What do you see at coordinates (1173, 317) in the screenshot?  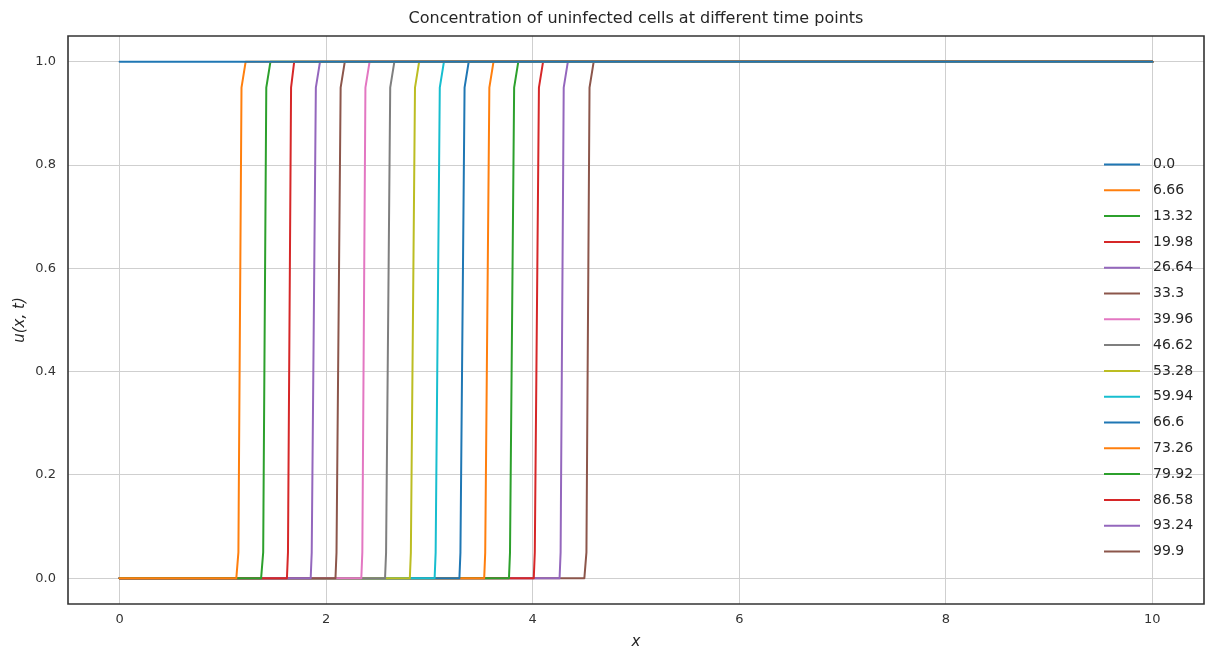 I see `legend-label: 39.96` at bounding box center [1173, 317].